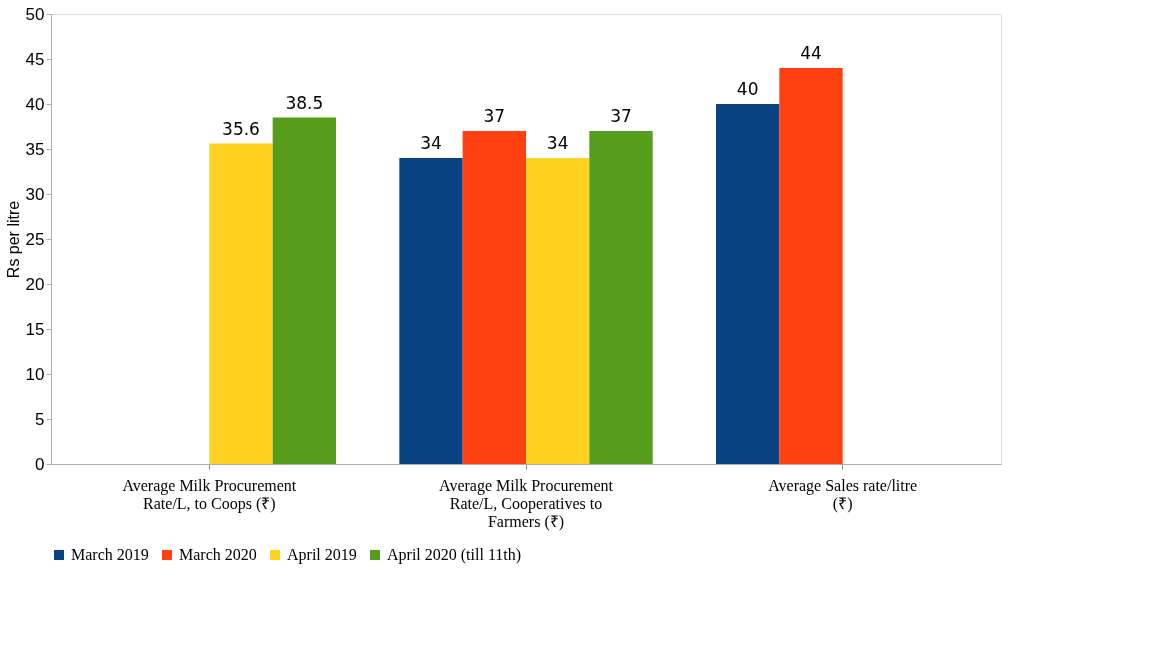  Describe the element at coordinates (35, 14) in the screenshot. I see `y-tick-label: 50` at that location.